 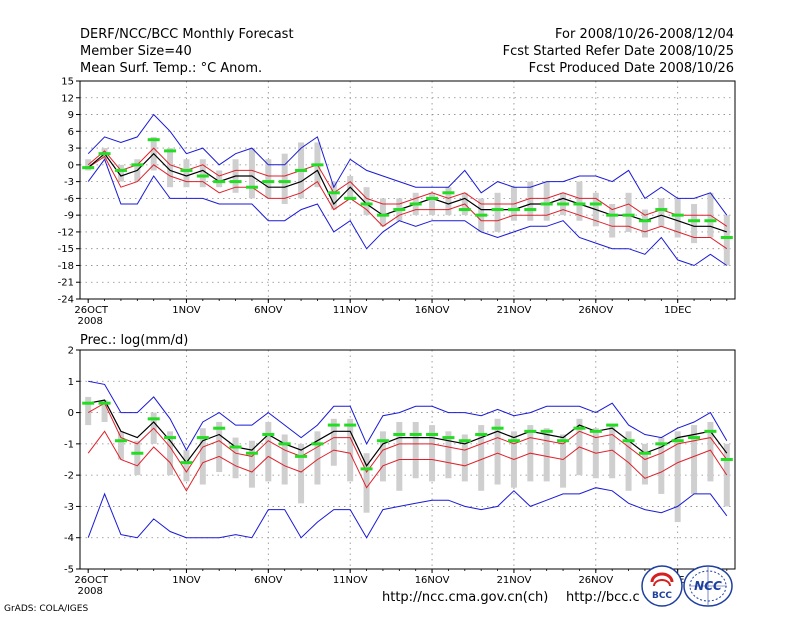 I want to click on panel2-ytick-label: 1, so click(x=71, y=382).